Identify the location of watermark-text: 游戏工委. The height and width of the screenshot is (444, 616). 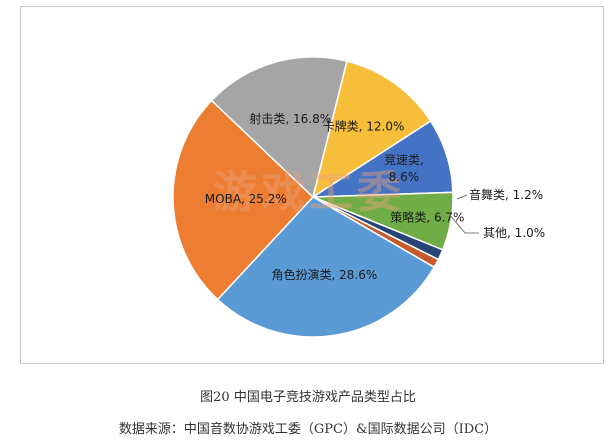
(309, 192).